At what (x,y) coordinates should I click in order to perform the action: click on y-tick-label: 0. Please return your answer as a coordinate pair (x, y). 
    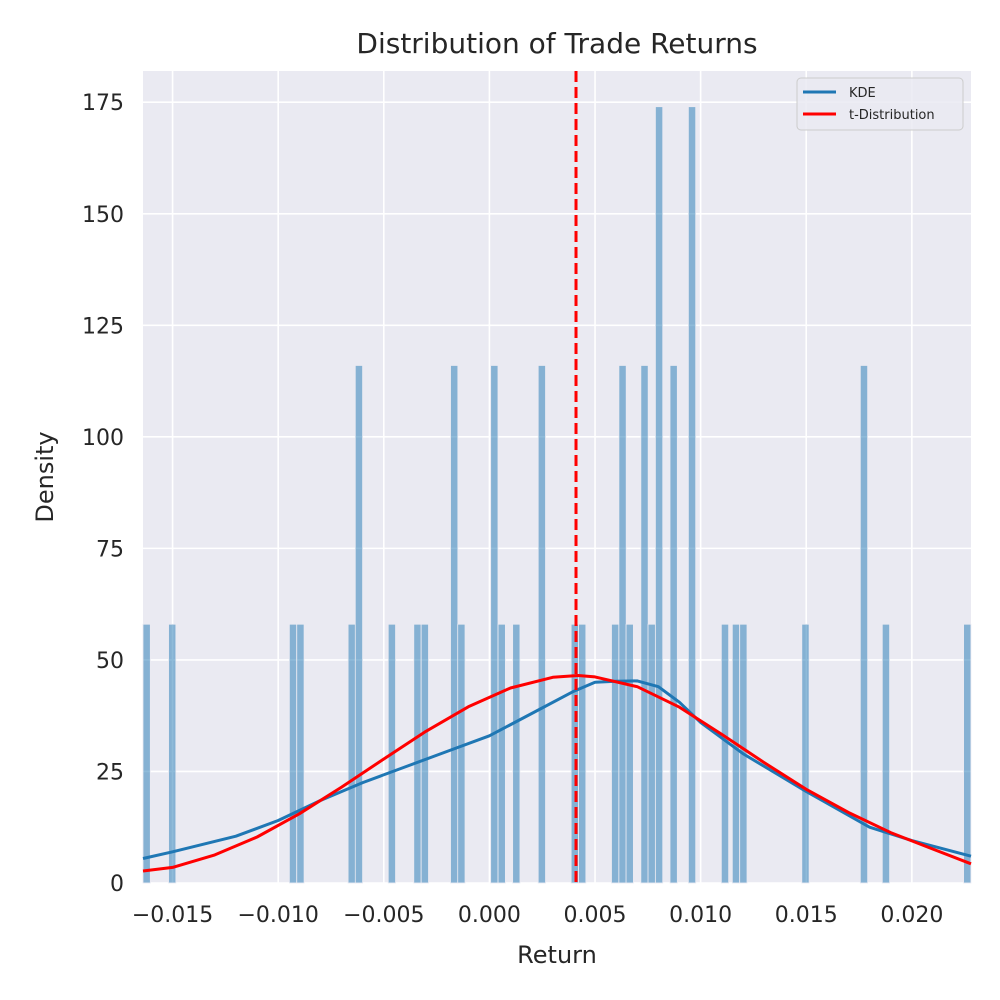
    Looking at the image, I should click on (117, 884).